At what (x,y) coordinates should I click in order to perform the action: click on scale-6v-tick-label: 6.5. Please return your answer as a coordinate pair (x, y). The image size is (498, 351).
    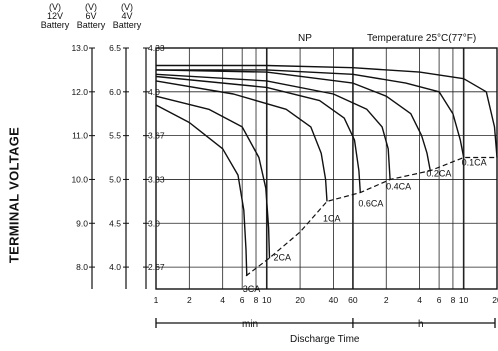
    Looking at the image, I should click on (115, 48).